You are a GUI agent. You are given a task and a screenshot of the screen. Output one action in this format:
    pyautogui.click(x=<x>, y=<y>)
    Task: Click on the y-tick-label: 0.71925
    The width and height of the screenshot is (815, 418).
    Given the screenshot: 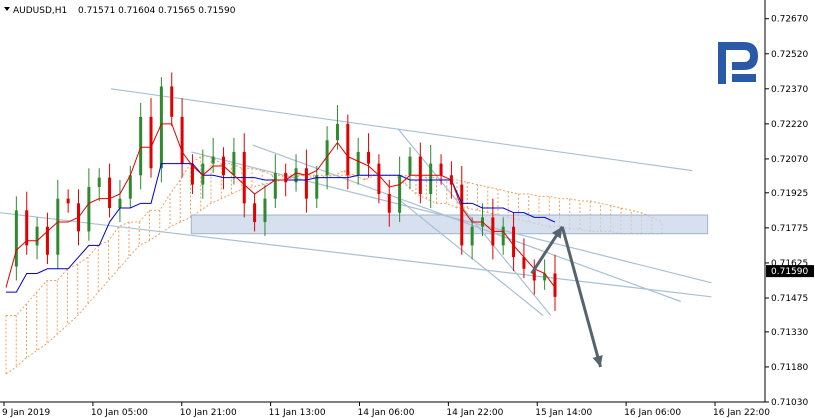 What is the action you would take?
    pyautogui.click(x=789, y=194)
    